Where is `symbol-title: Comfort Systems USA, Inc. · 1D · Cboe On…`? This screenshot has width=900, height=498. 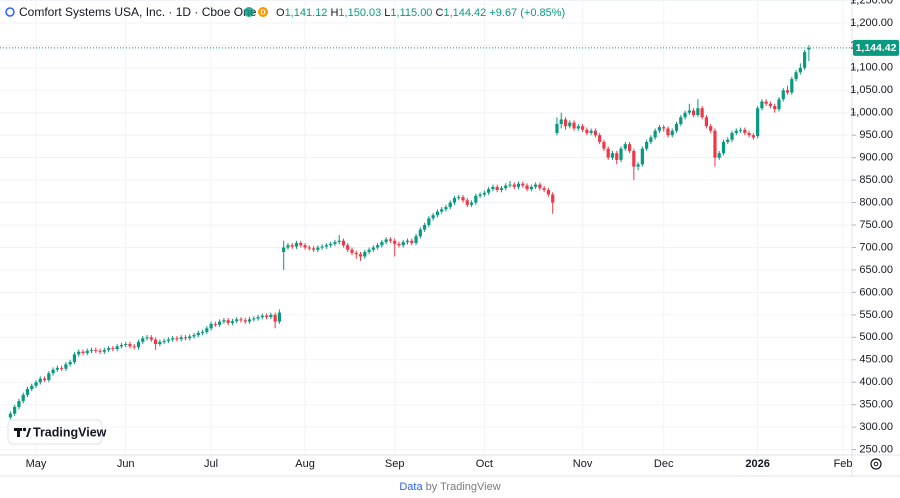 symbol-title: Comfort Systems USA, Inc. · 1D · Cboe On… is located at coordinates (138, 12).